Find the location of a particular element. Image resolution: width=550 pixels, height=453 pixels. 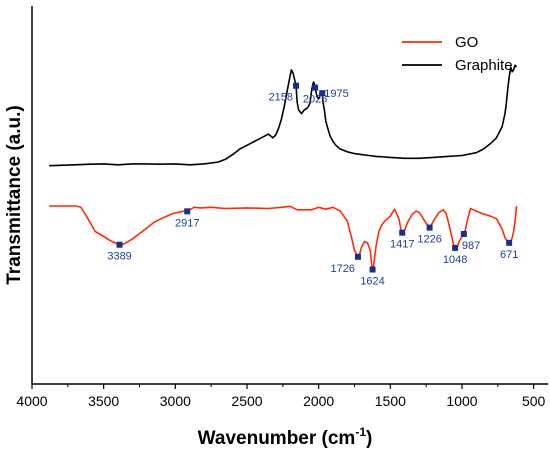

legend-label-graphite: Graphite is located at coordinates (484, 65).